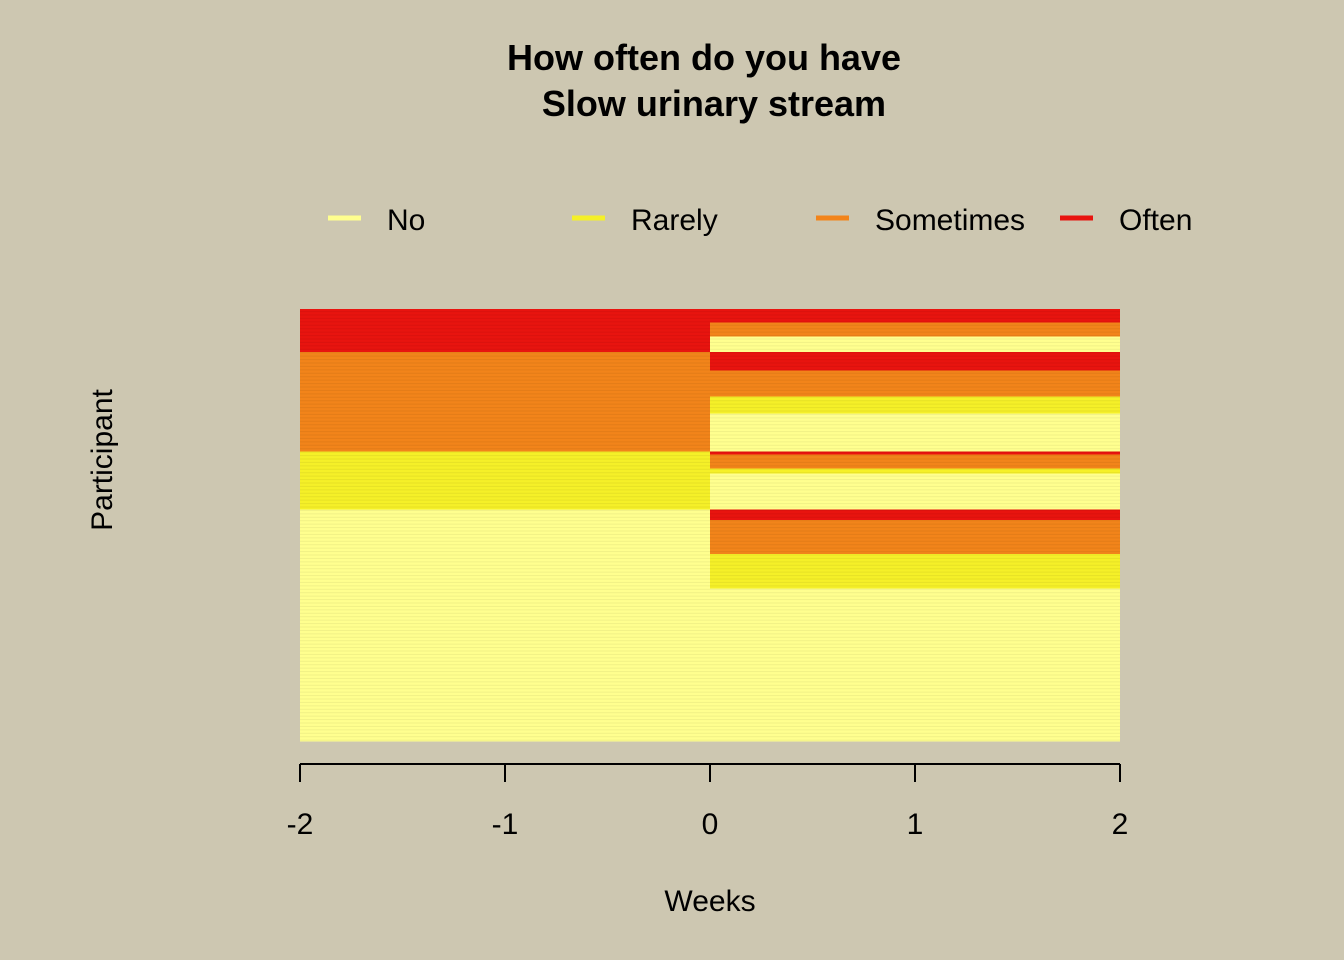 The image size is (1344, 960). Describe the element at coordinates (714, 103) in the screenshot. I see `chart-title-line-2: Slow urinary stream` at that location.